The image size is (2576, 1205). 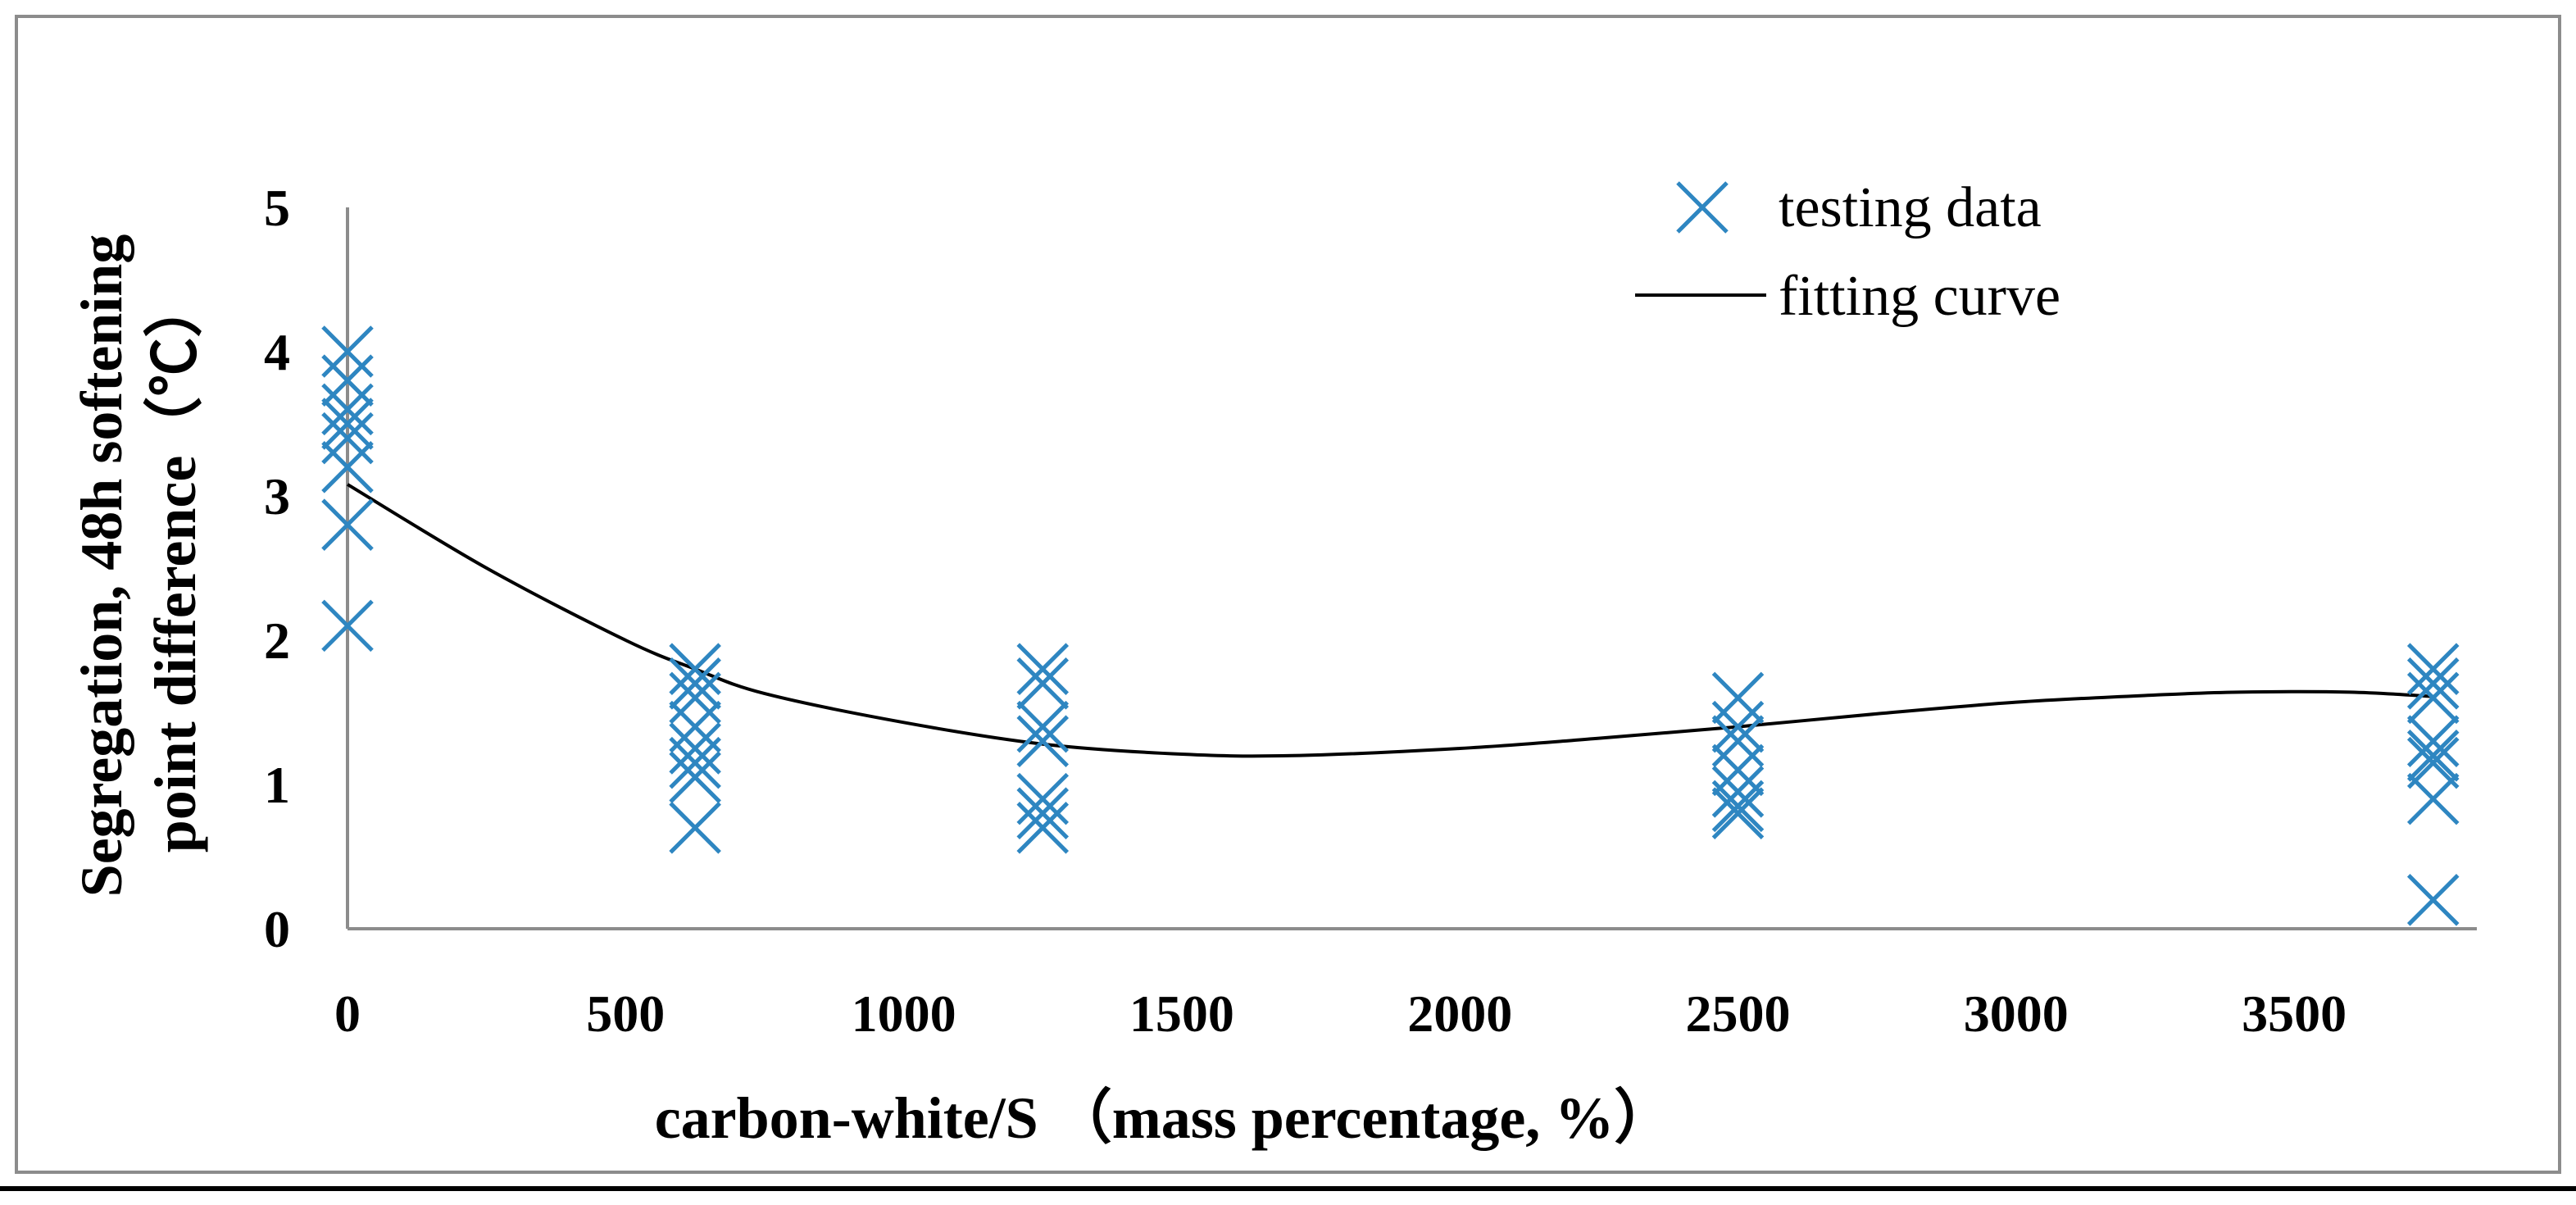 What do you see at coordinates (347, 1014) in the screenshot?
I see `x-tick-label: 0` at bounding box center [347, 1014].